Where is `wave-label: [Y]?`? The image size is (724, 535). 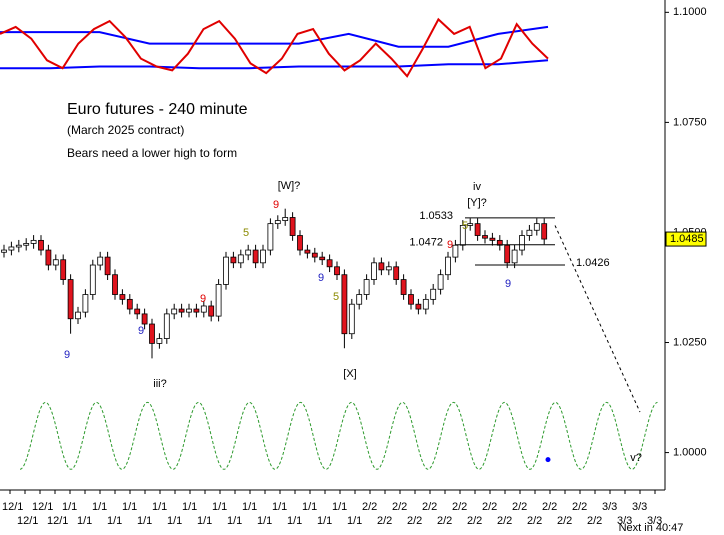
wave-label: [Y]? is located at coordinates (477, 203).